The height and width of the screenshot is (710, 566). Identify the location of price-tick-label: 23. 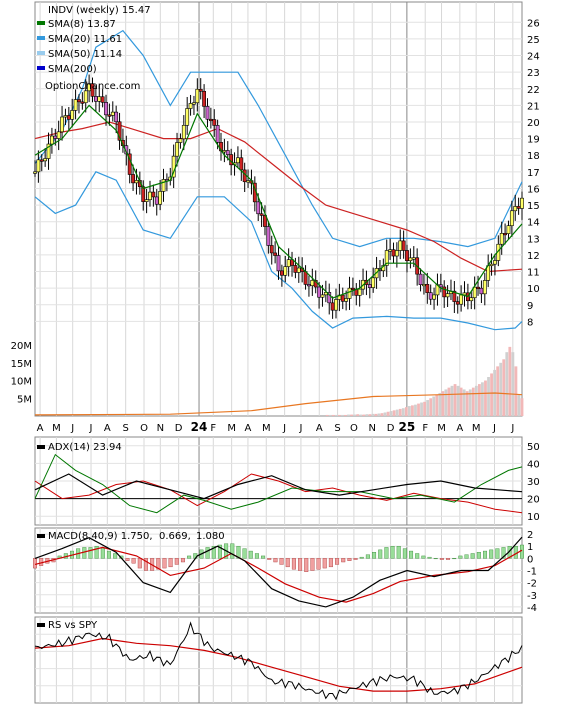
(533, 73).